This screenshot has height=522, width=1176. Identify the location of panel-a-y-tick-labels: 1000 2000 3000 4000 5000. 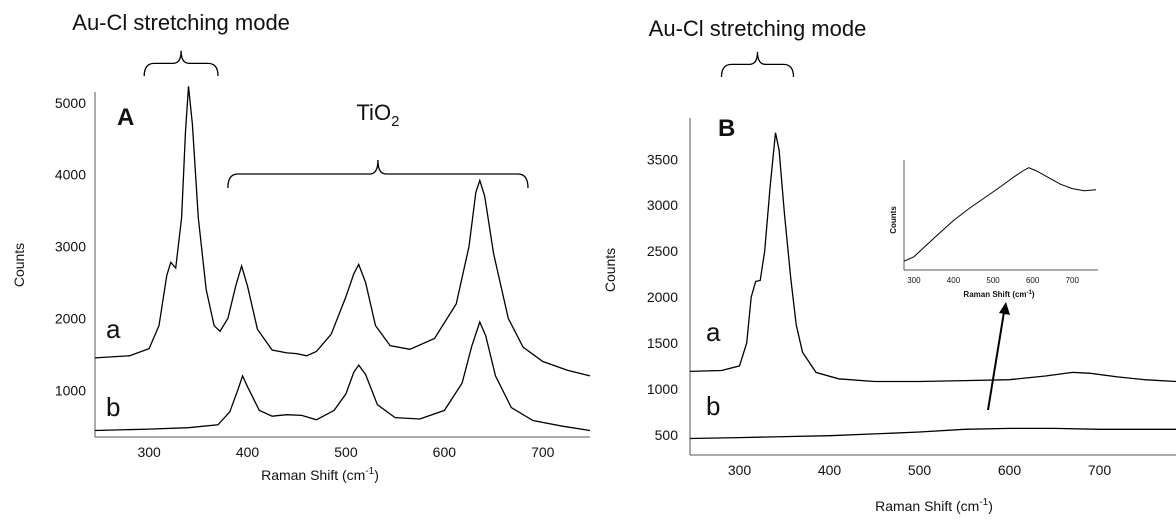
(70, 247).